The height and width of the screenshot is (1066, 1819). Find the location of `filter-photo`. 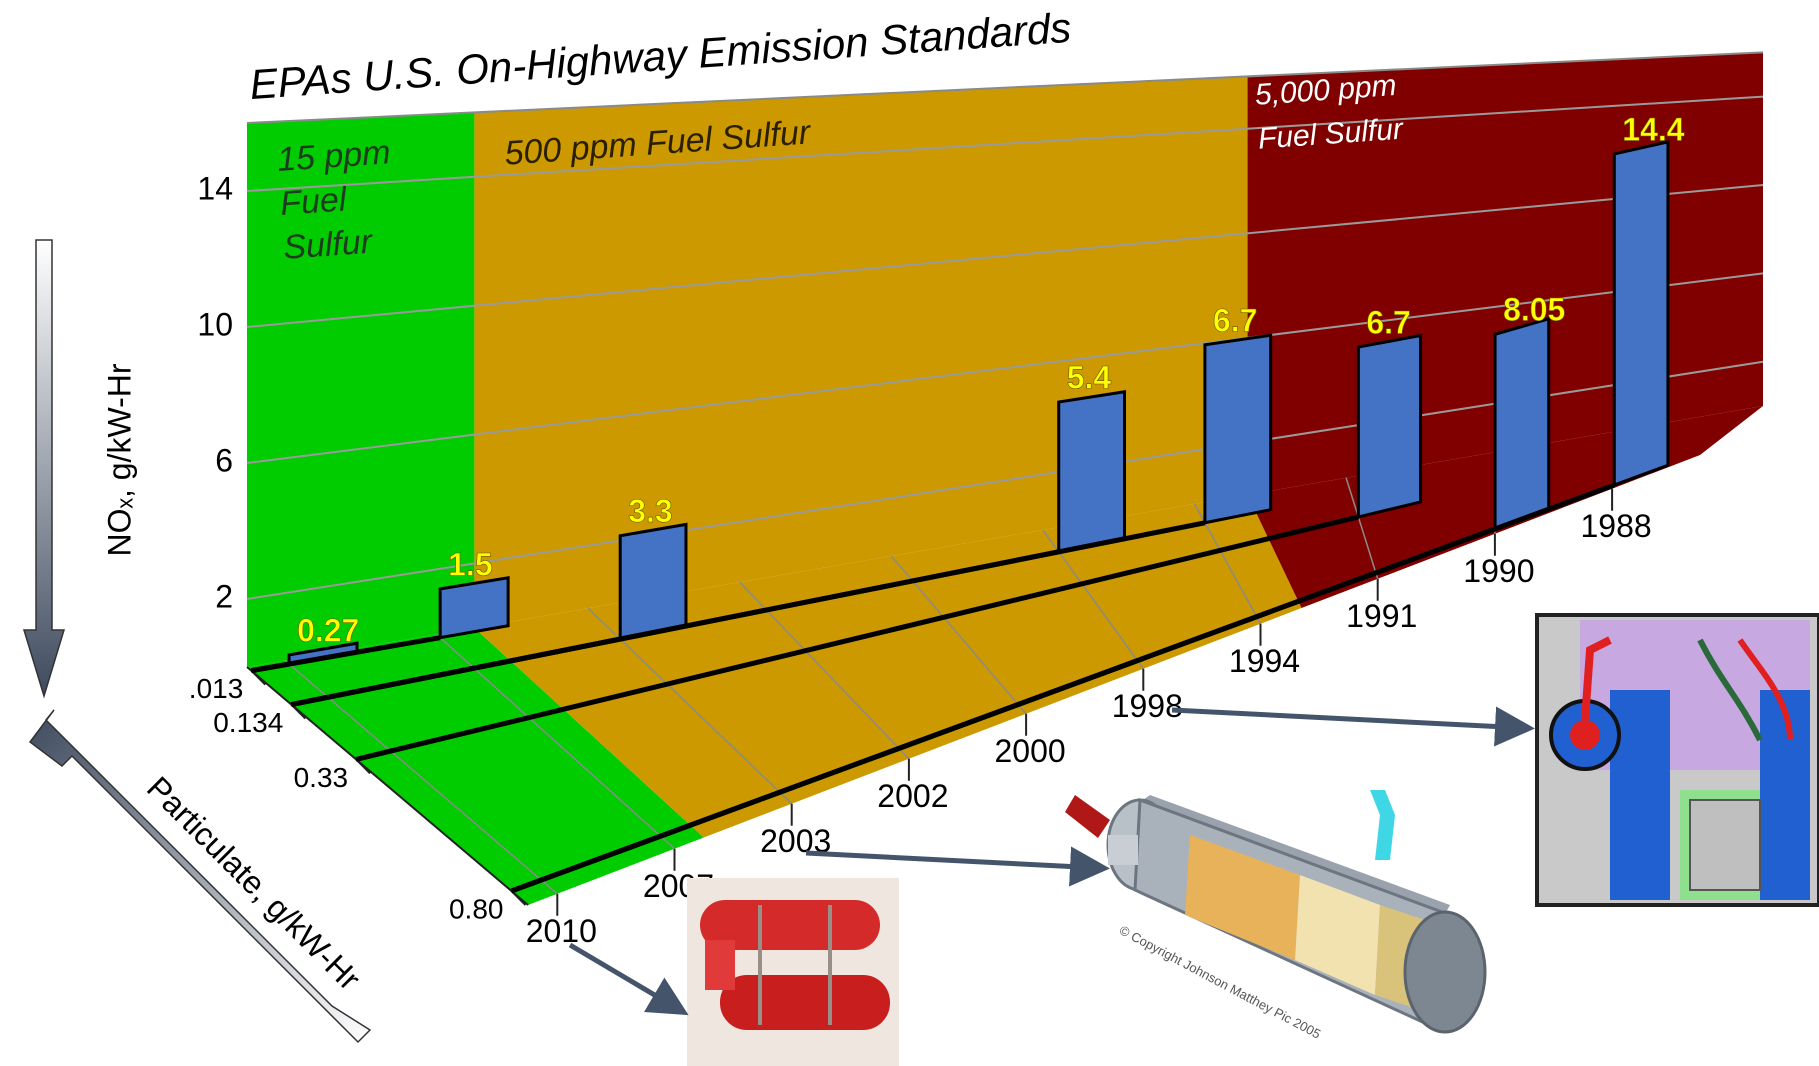

filter-photo is located at coordinates (793, 972).